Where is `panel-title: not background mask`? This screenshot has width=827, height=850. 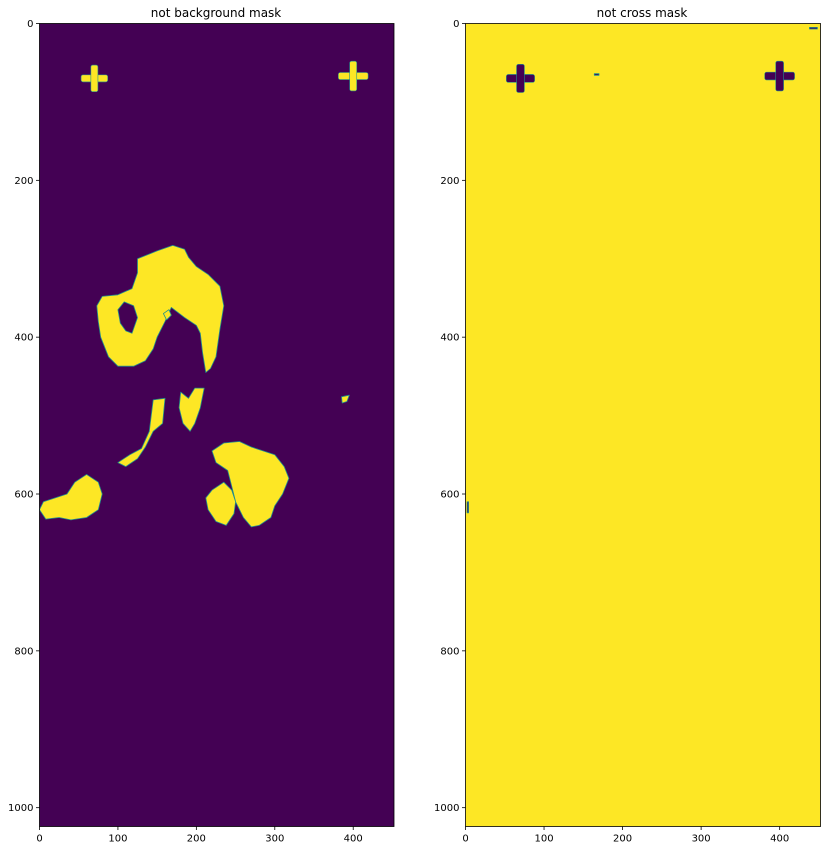 panel-title: not background mask is located at coordinates (216, 13).